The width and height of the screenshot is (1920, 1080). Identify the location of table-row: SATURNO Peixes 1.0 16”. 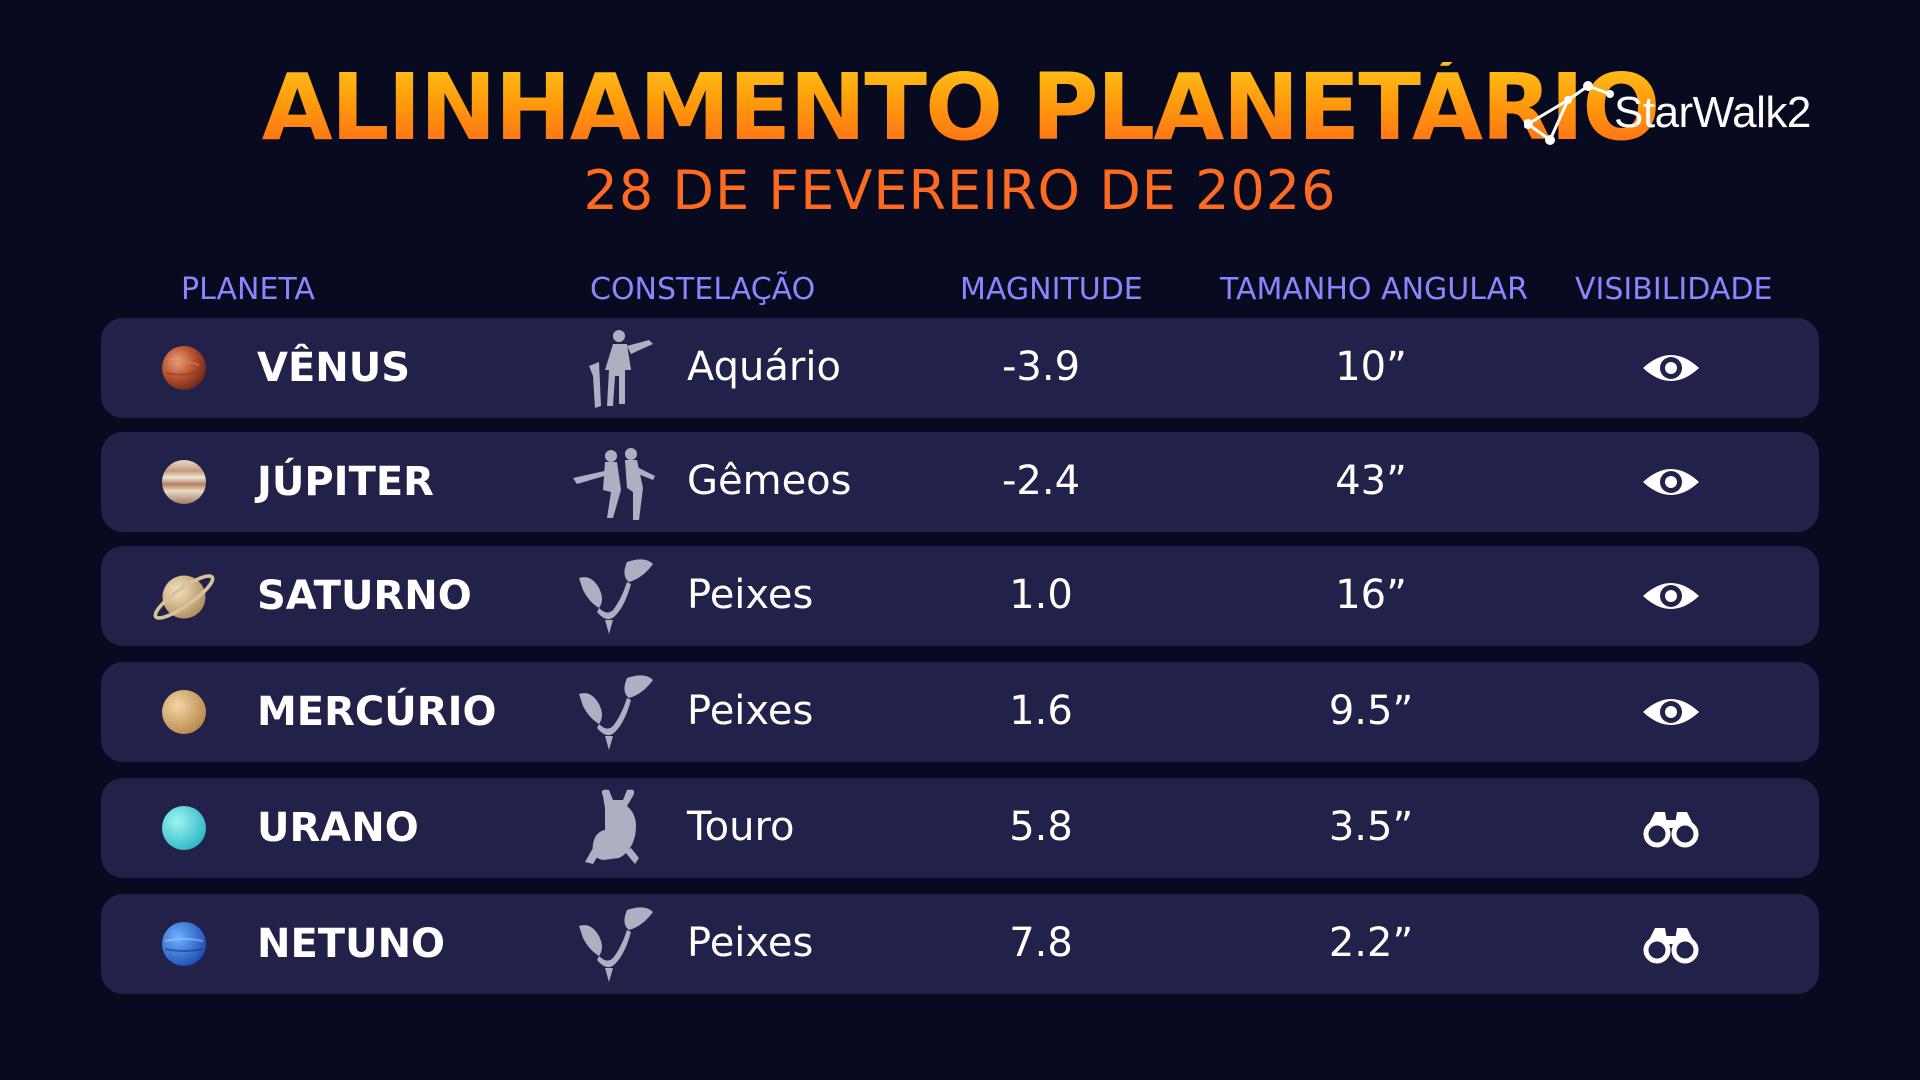
(960, 596).